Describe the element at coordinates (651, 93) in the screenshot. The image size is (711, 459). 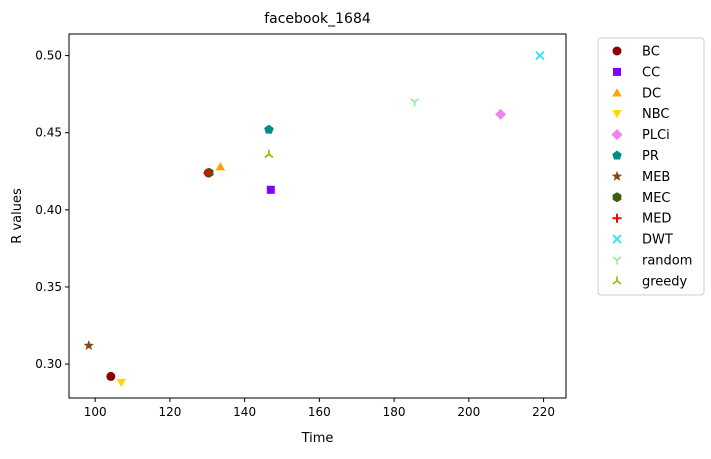
I see `legend-label-dc: DC` at that location.